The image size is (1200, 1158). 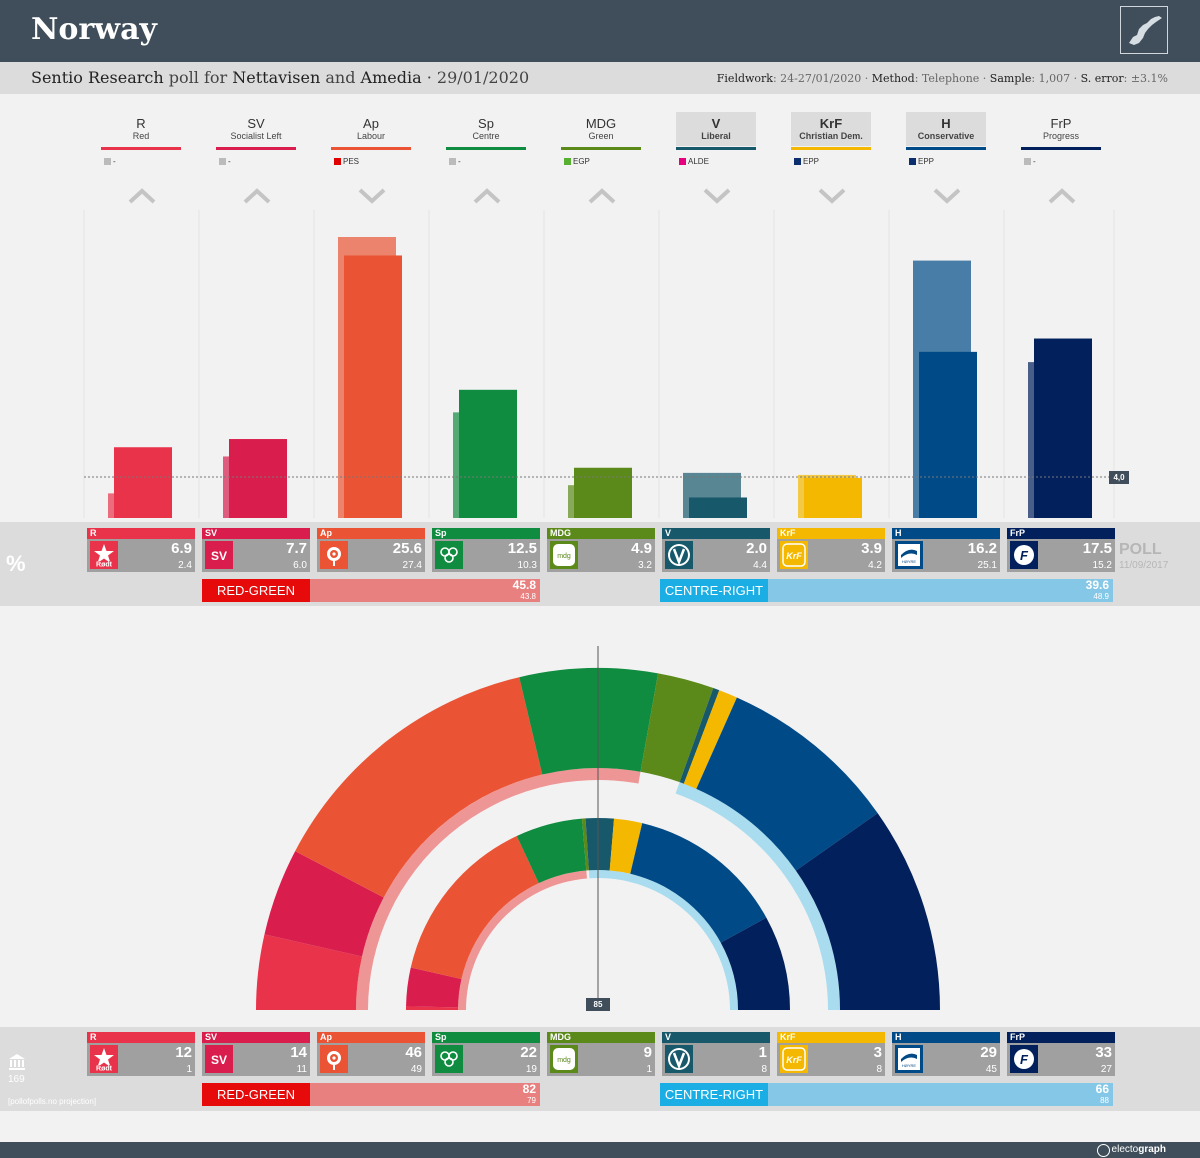 What do you see at coordinates (601, 123) in the screenshot?
I see `party-abbr: MDG` at bounding box center [601, 123].